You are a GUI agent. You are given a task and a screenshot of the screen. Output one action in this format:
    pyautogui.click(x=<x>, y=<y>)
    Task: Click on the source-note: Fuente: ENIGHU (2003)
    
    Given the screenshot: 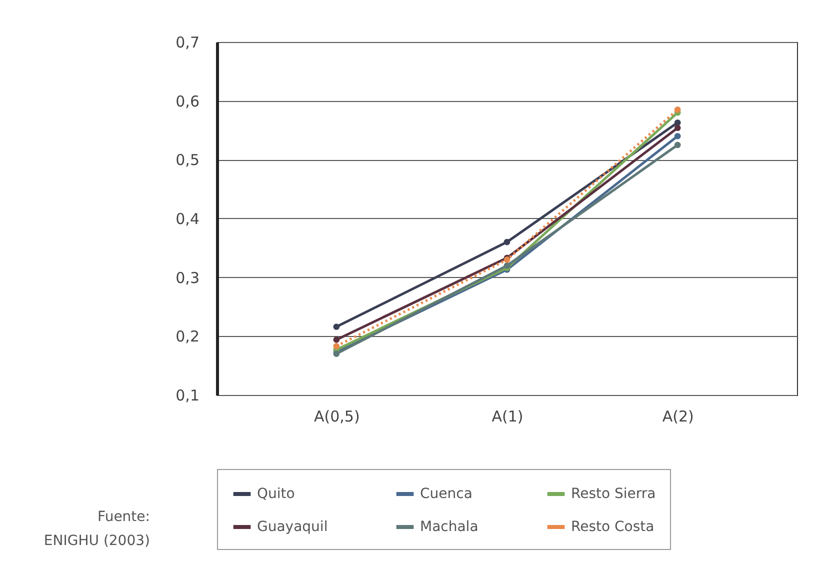 What is the action you would take?
    pyautogui.click(x=96, y=529)
    